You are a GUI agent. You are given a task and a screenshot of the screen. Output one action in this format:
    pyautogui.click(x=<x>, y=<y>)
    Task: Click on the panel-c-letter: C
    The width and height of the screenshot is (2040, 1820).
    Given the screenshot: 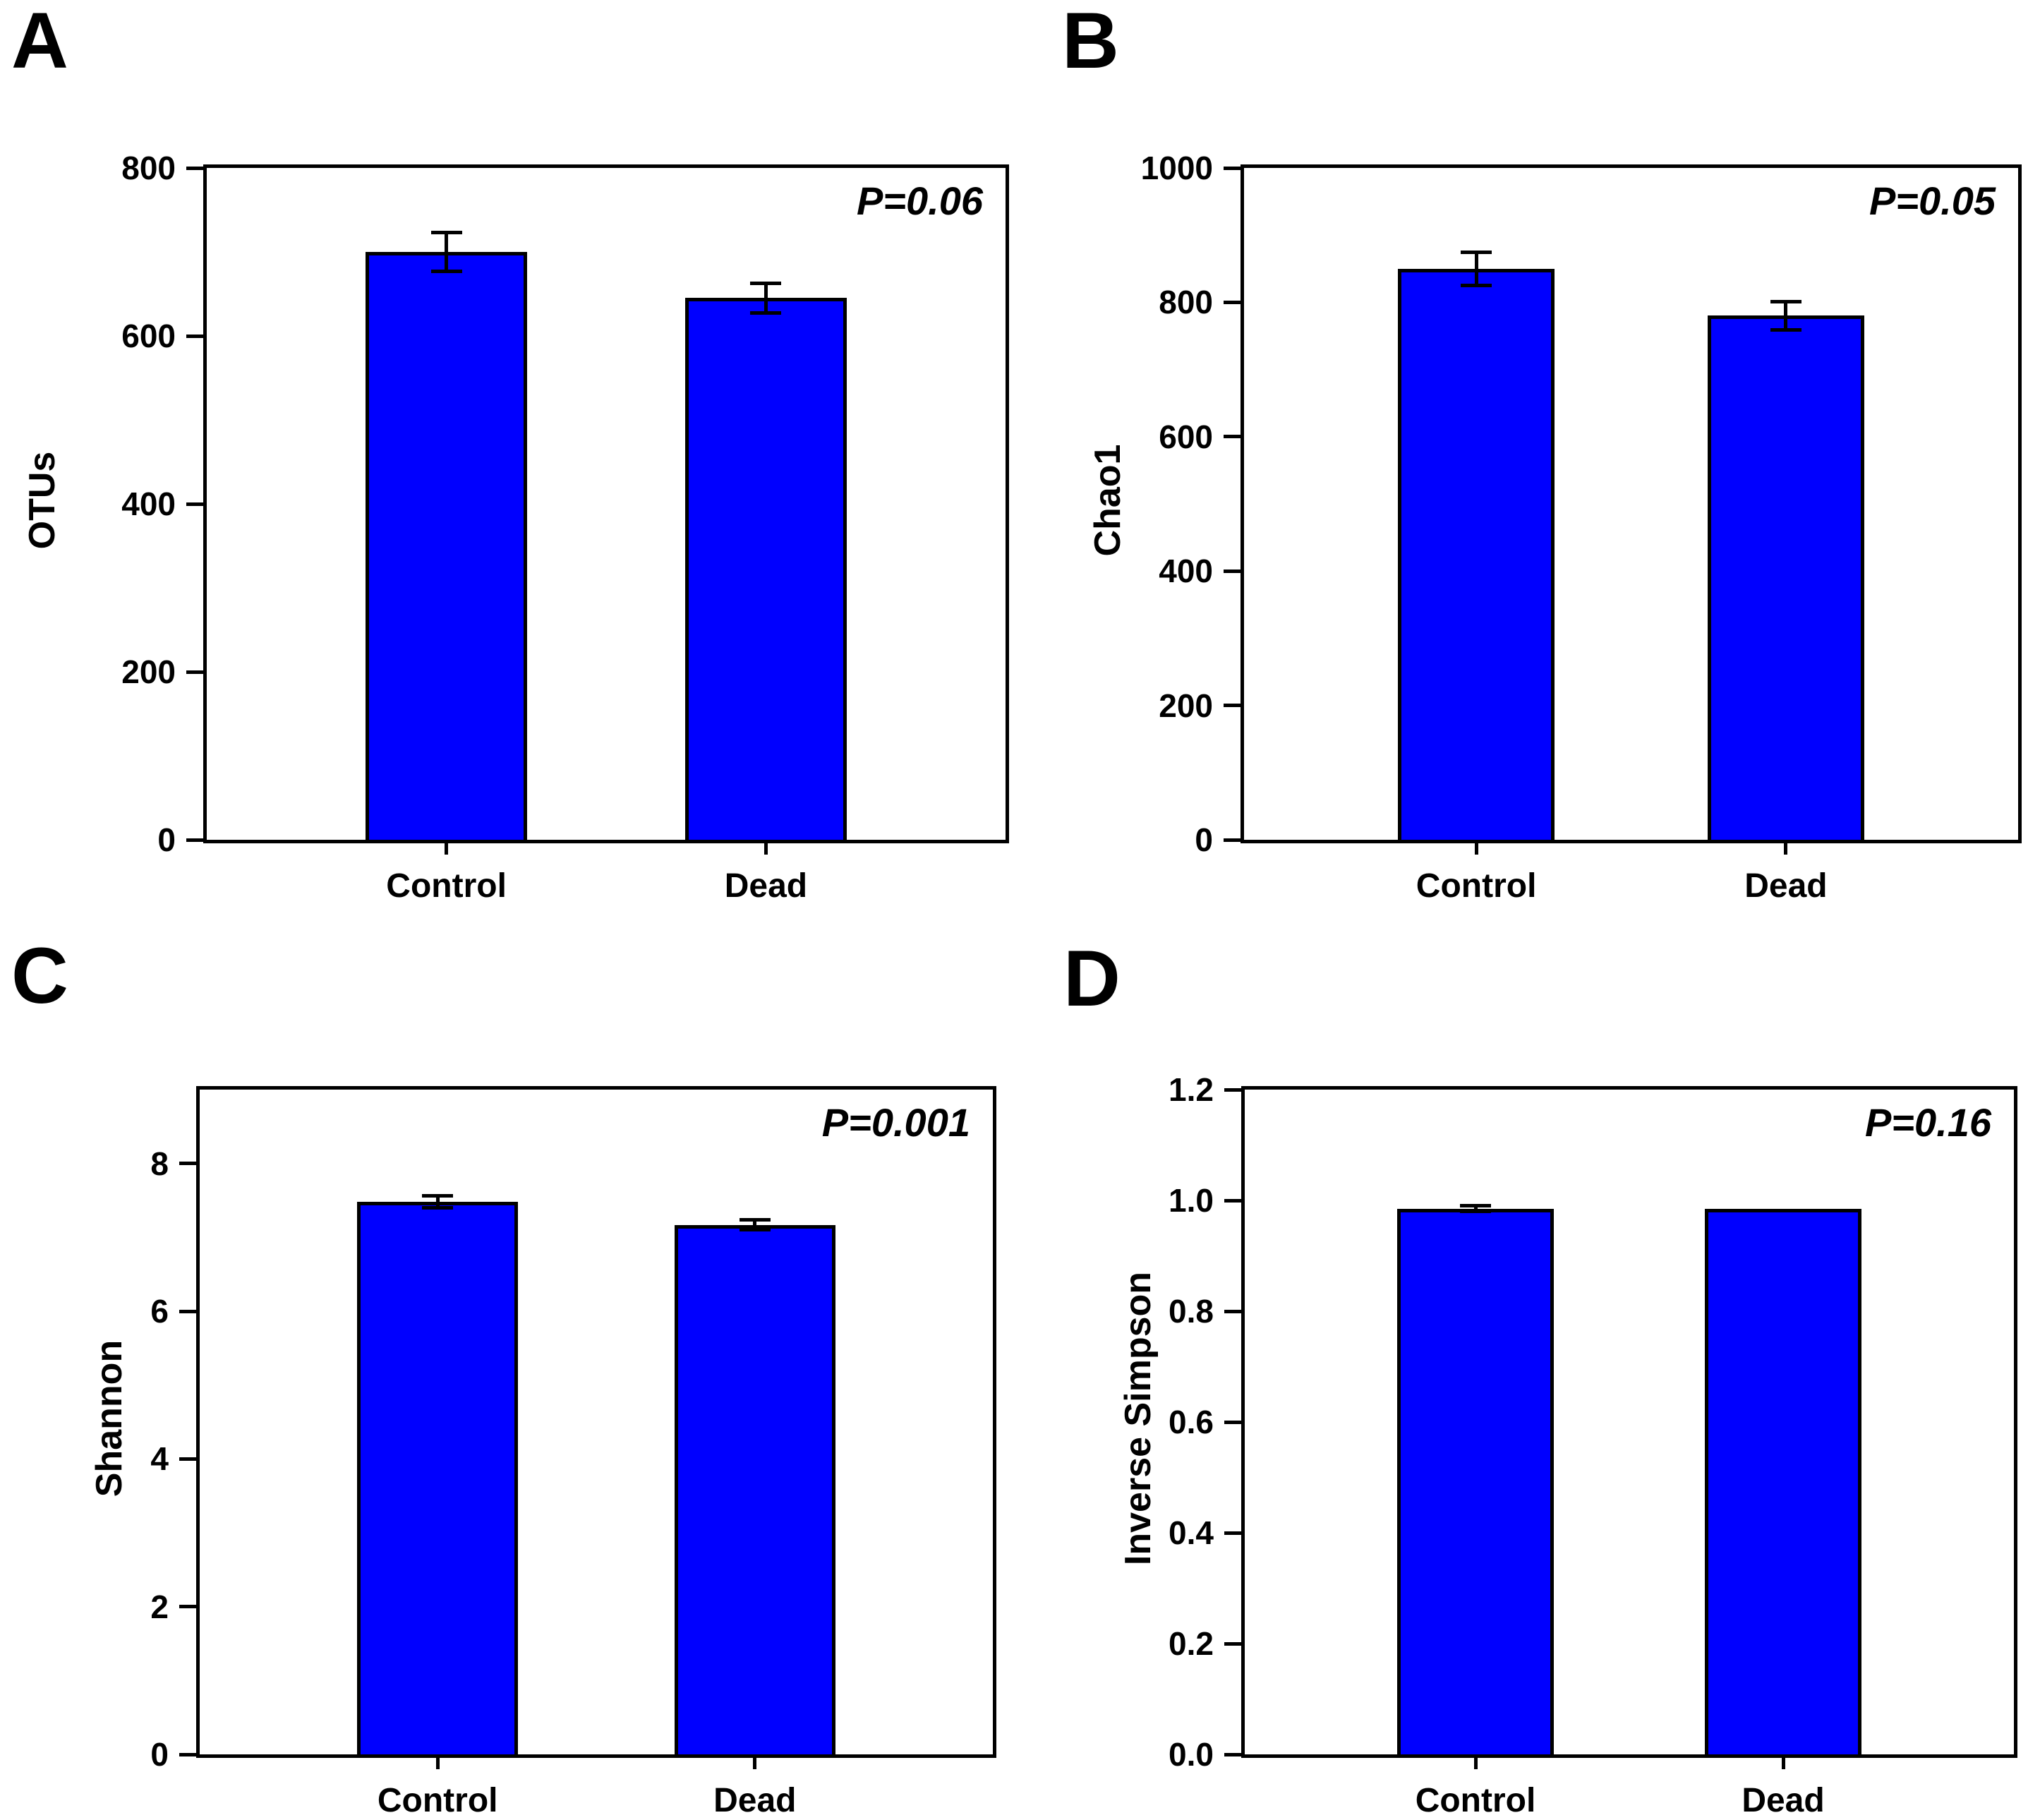 What is the action you would take?
    pyautogui.click(x=39, y=976)
    